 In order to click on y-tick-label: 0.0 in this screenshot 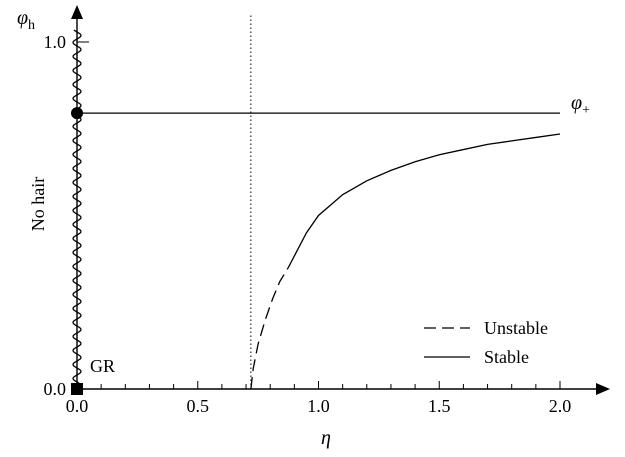, I will do `click(55, 389)`.